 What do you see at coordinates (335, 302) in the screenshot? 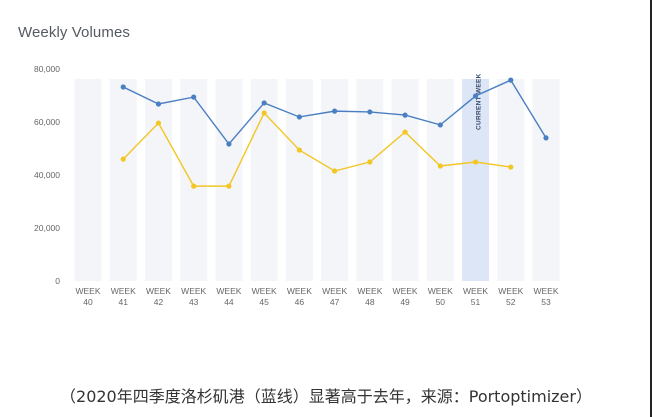
I see `x-tick-label: 47` at bounding box center [335, 302].